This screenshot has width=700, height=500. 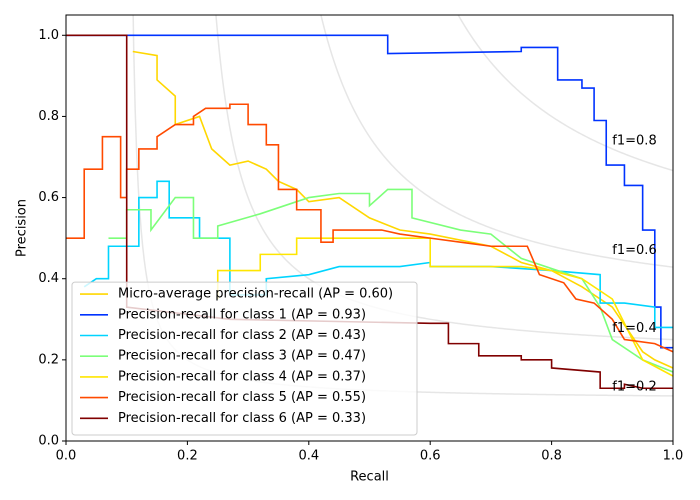 I want to click on y-tick-label: 0.4, so click(x=48, y=278).